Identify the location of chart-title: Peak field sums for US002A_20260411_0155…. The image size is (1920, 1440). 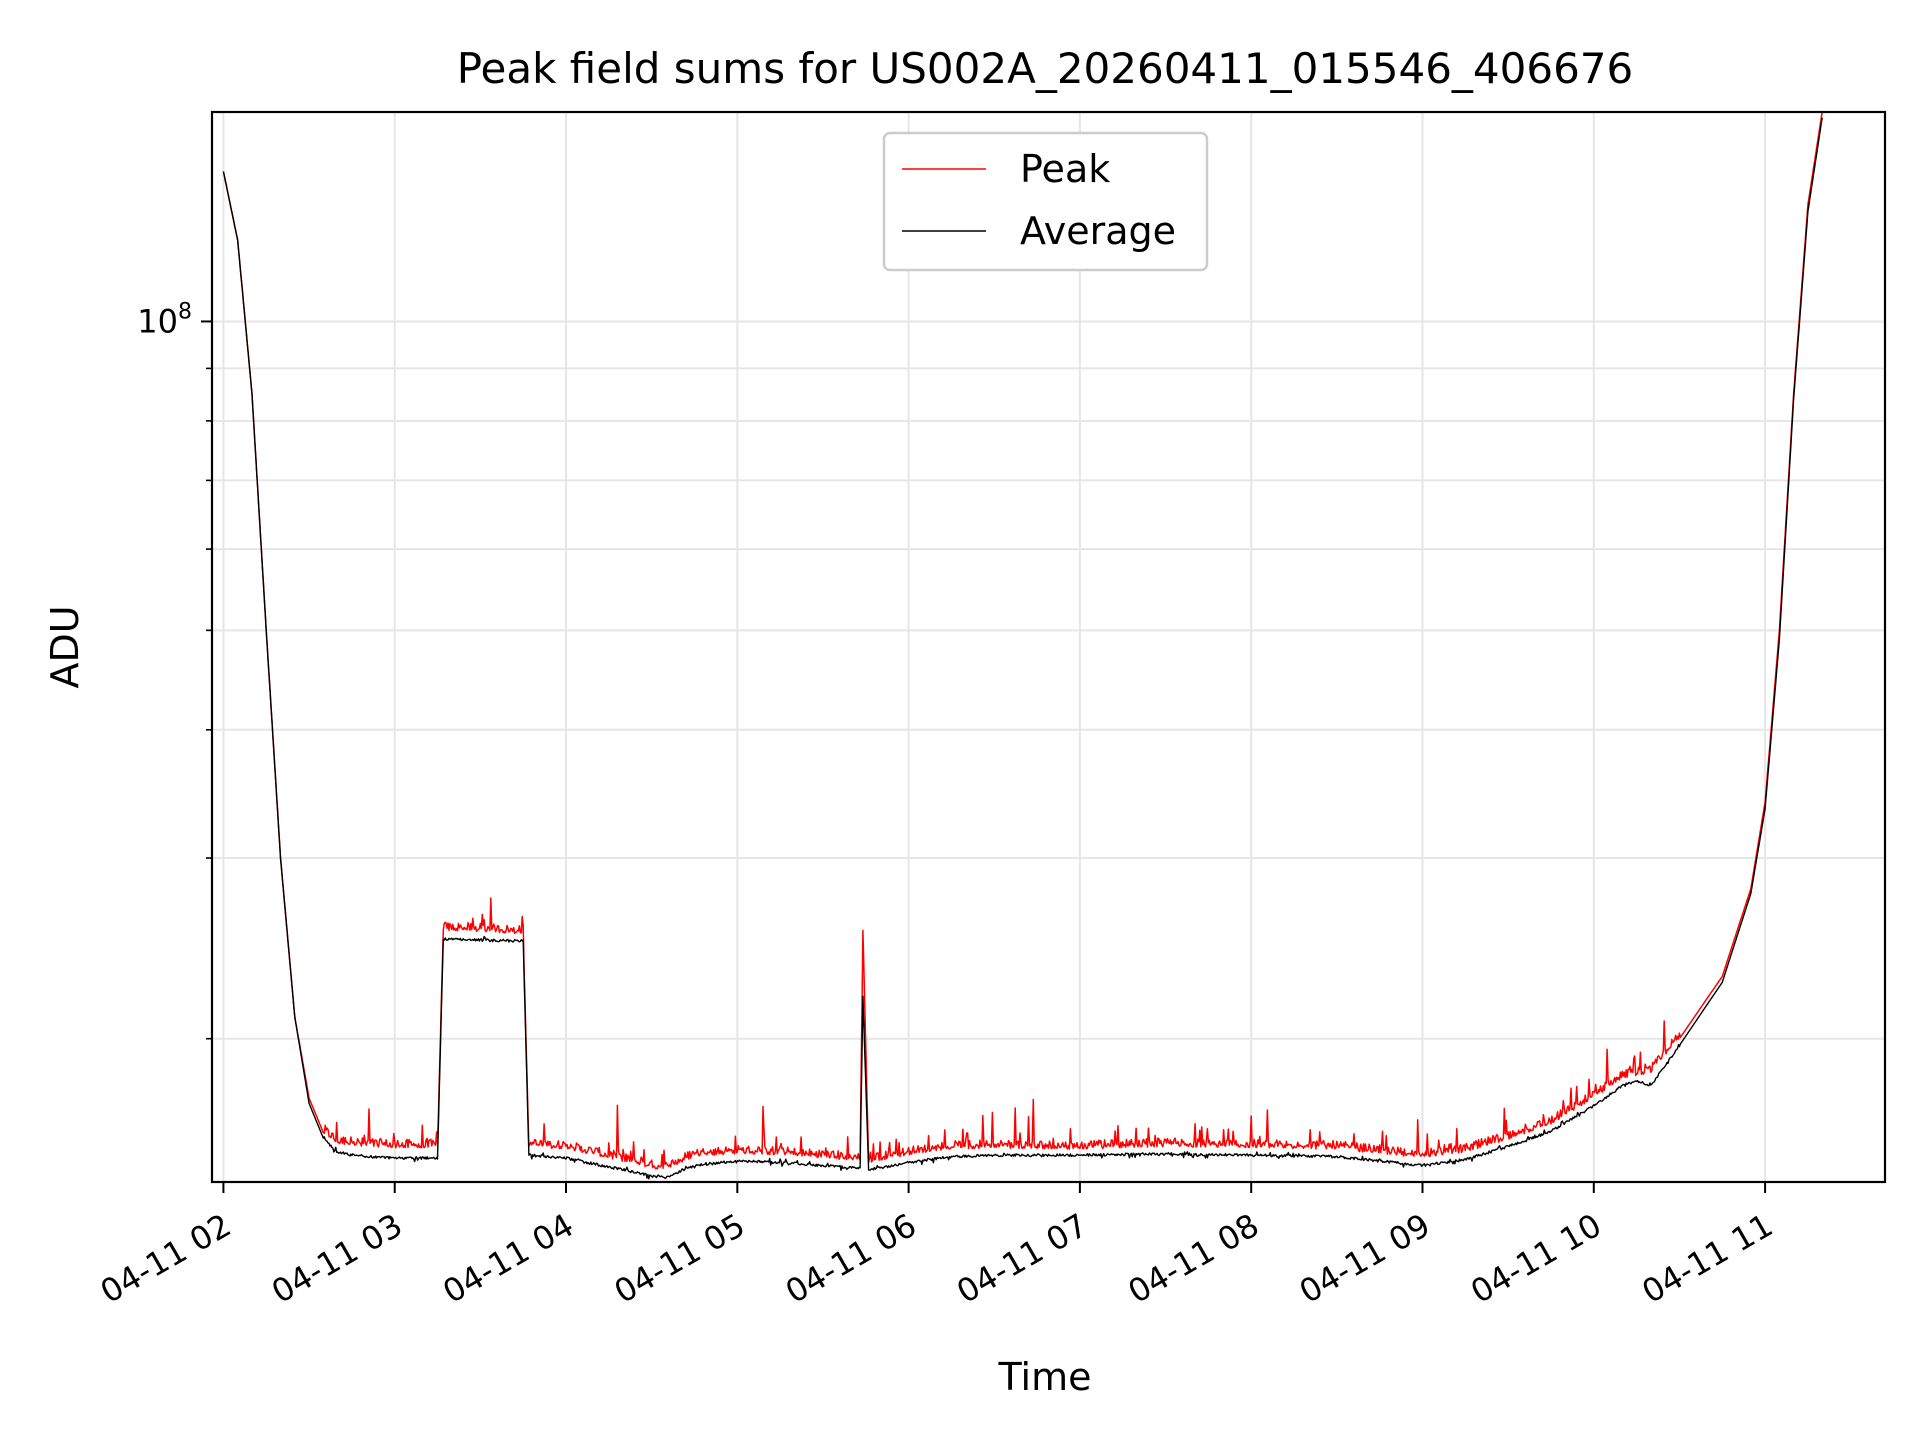
(1045, 68).